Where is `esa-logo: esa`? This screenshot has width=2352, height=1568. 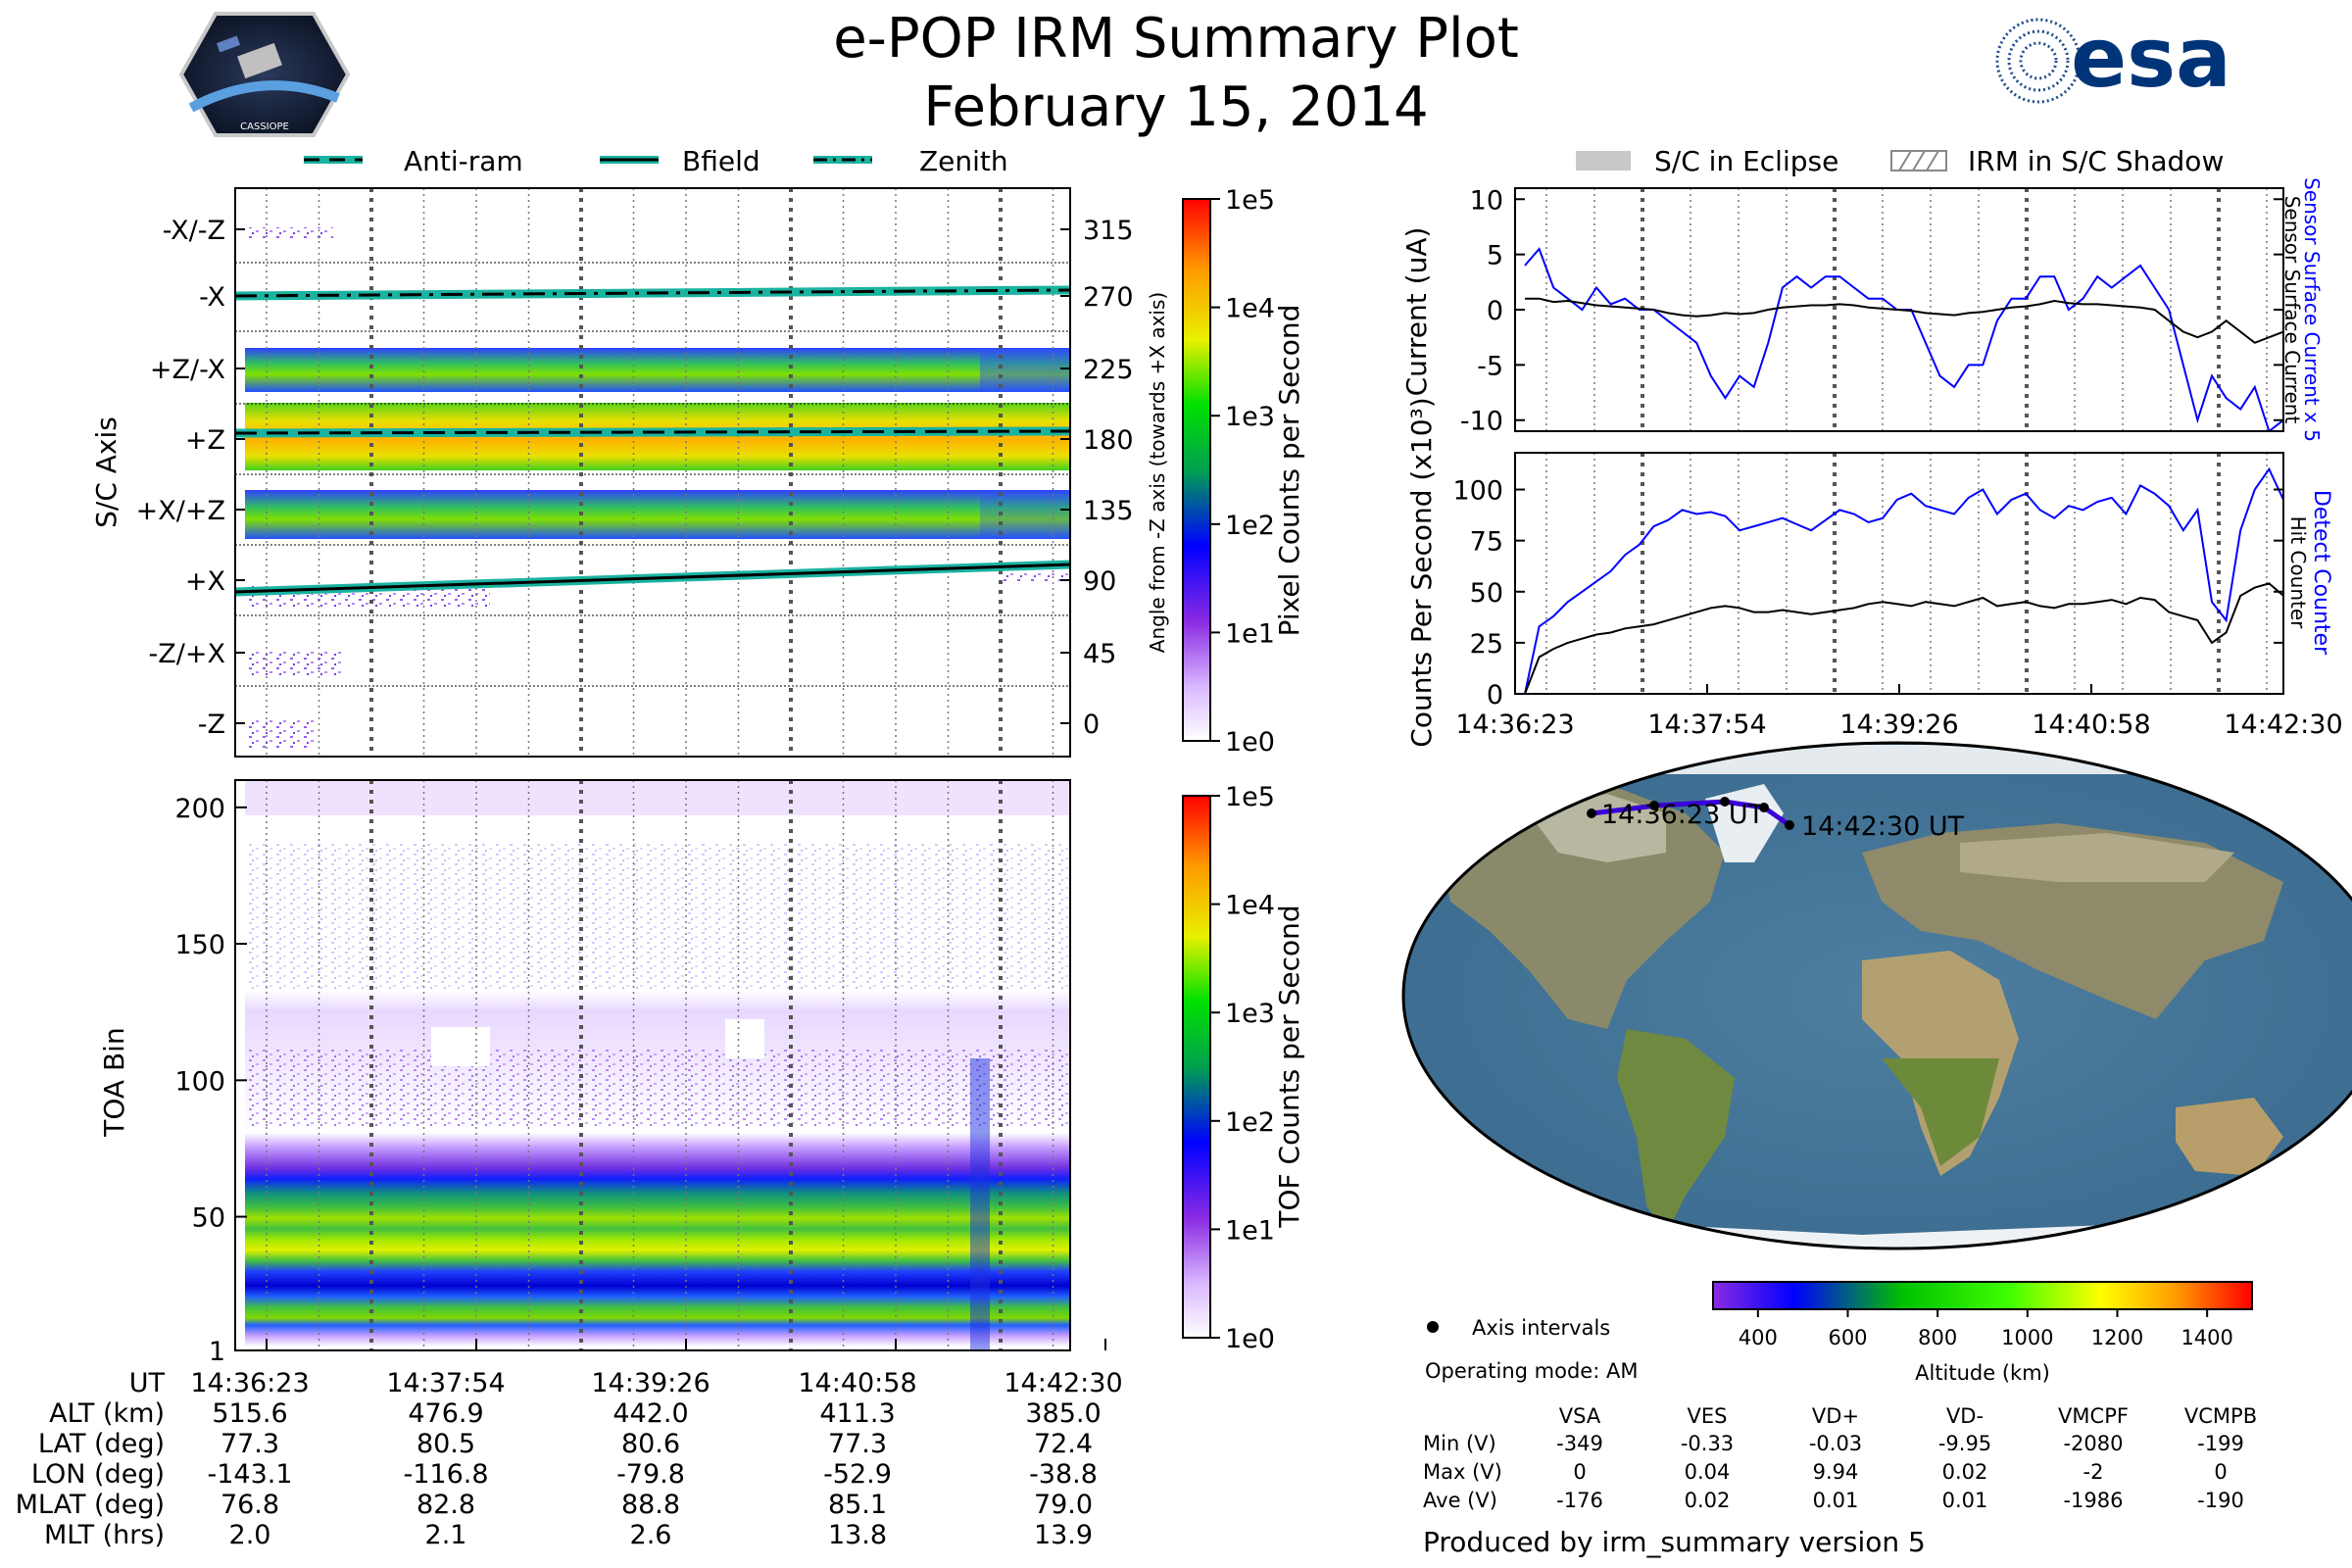
esa-logo: esa is located at coordinates (2113, 58).